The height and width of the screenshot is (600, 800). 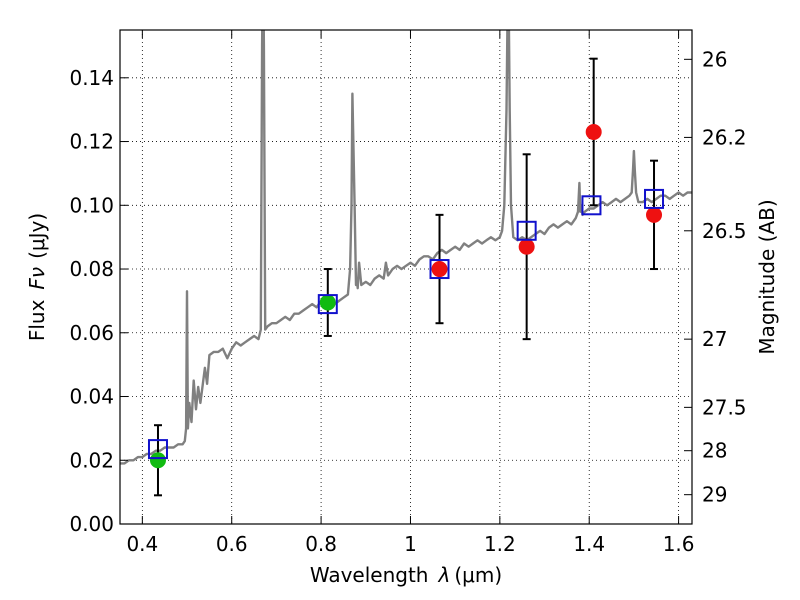 What do you see at coordinates (91, 333) in the screenshot?
I see `y-tick-label: 0.06` at bounding box center [91, 333].